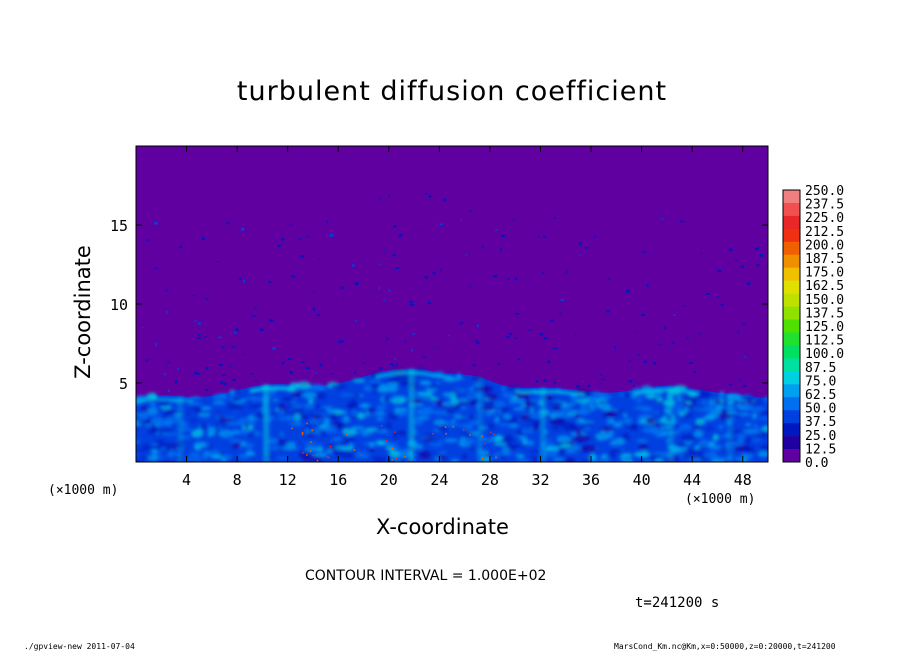 This screenshot has width=904, height=654. What do you see at coordinates (119, 305) in the screenshot?
I see `y-tick-label: 10` at bounding box center [119, 305].